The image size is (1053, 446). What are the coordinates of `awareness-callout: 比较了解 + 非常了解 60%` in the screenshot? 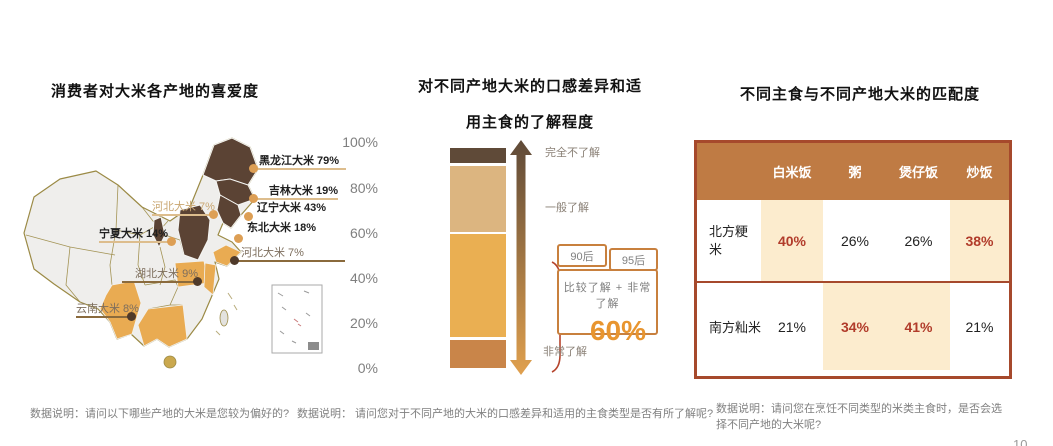 It's located at (607, 307).